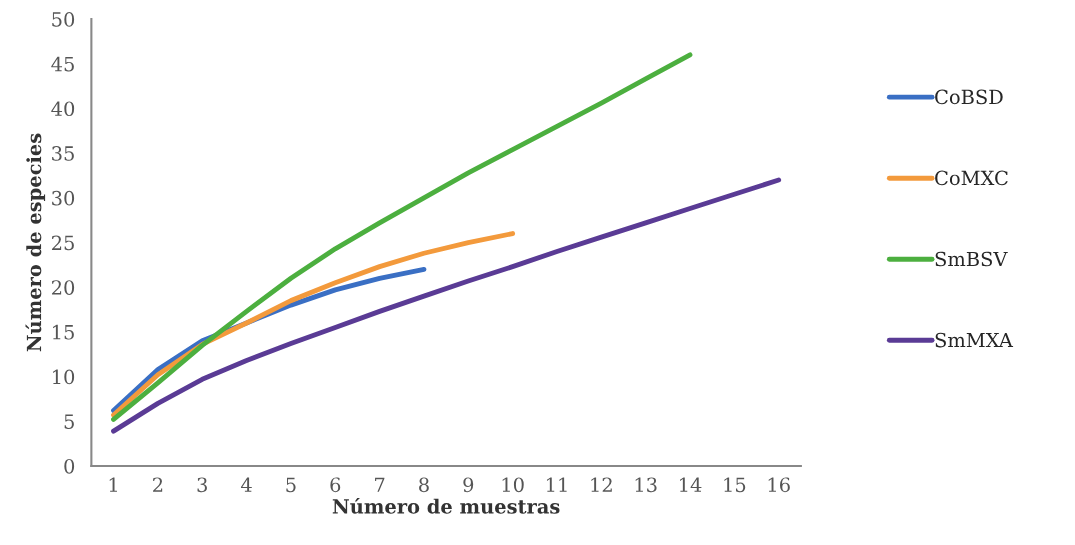 The image size is (1075, 545). What do you see at coordinates (735, 485) in the screenshot?
I see `x-tick-label: 15` at bounding box center [735, 485].